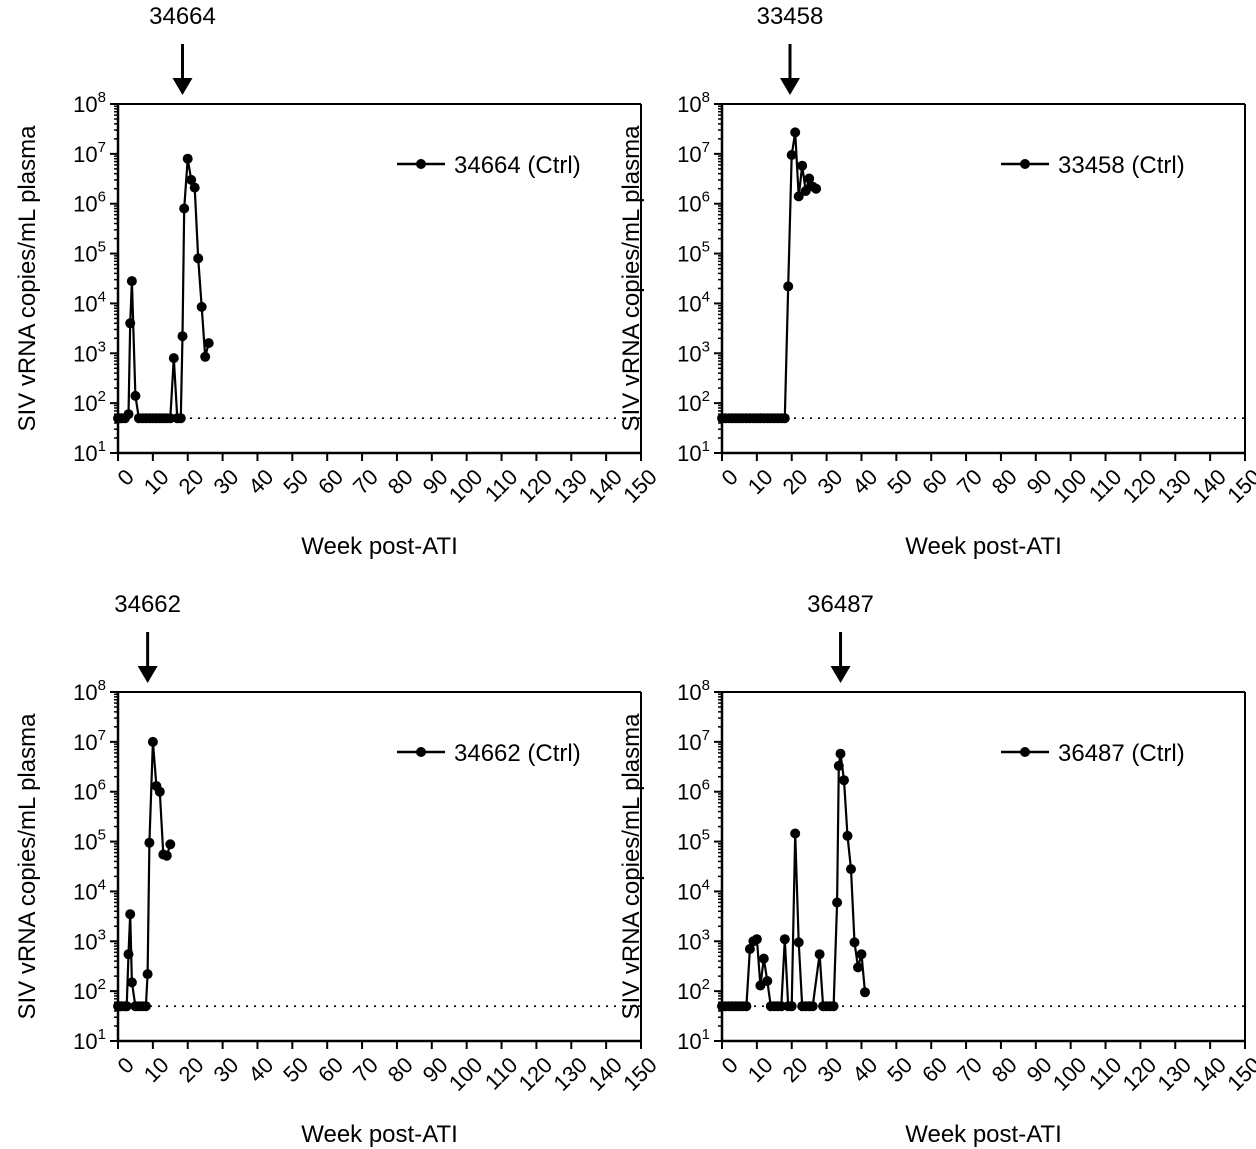 The width and height of the screenshot is (1256, 1149). Describe the element at coordinates (379, 546) in the screenshot. I see `x-axis-label: Week post-ATI` at that location.